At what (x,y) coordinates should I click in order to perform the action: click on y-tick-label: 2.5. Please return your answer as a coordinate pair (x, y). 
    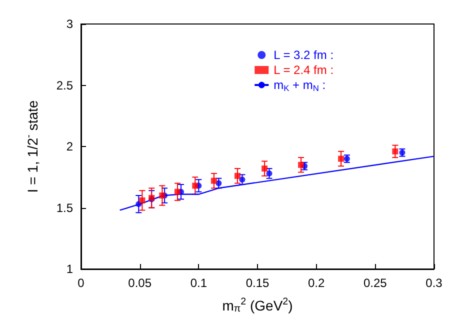
    Looking at the image, I should click on (65, 85).